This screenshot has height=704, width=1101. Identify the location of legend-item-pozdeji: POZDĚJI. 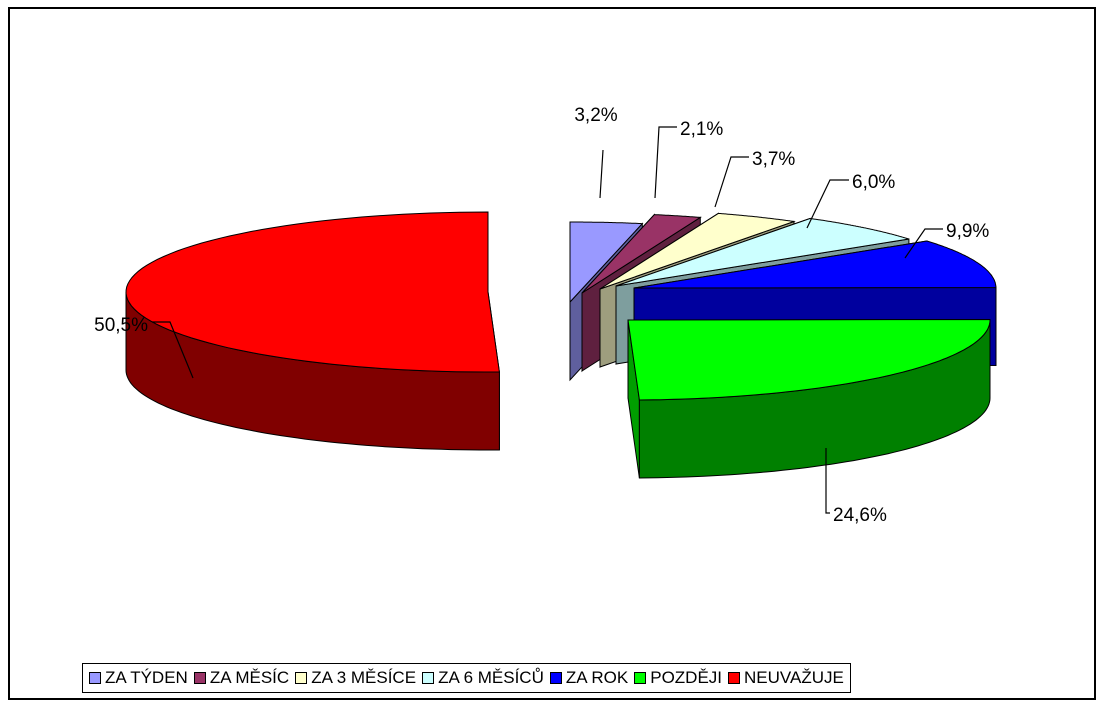
(678, 678).